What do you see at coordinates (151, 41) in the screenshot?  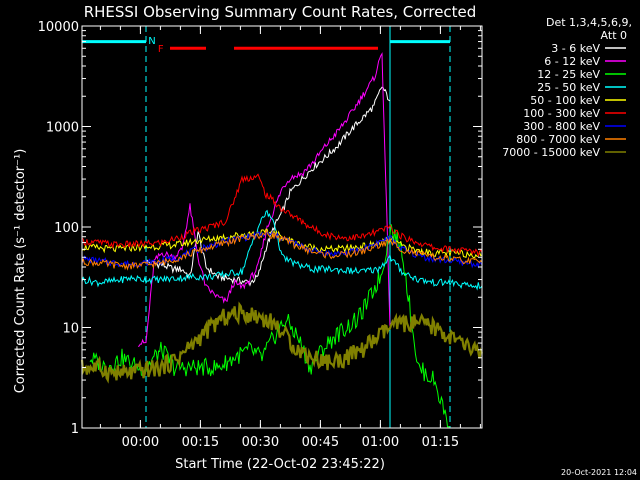 I see `marker-n: N` at bounding box center [151, 41].